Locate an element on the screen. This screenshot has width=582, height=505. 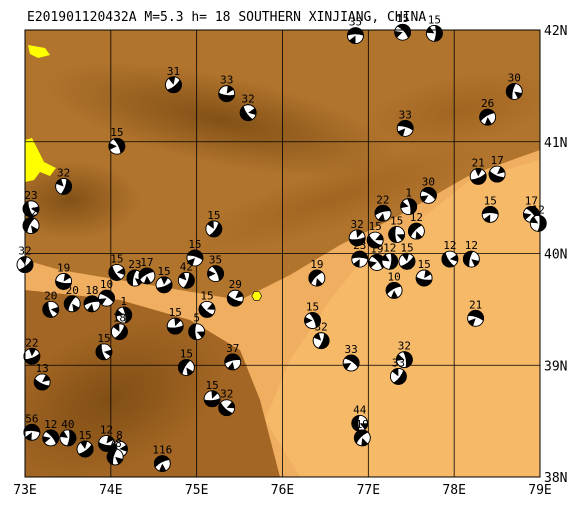
depth-label: 23 is located at coordinates (30, 195).